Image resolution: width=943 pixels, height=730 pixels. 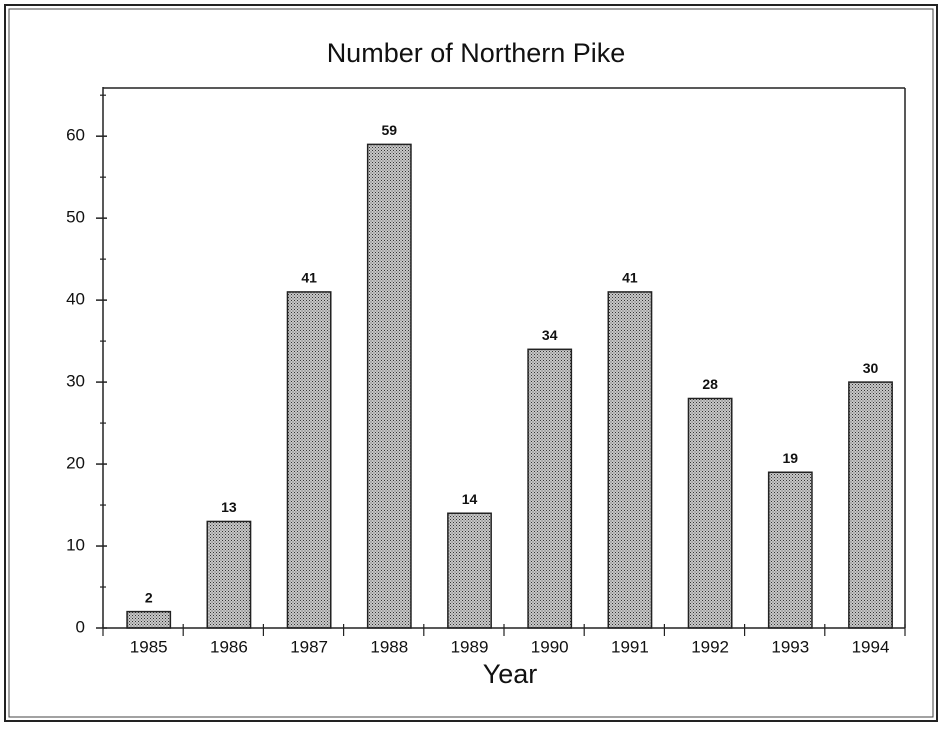 I want to click on y-tick-label: 50, so click(x=75, y=217).